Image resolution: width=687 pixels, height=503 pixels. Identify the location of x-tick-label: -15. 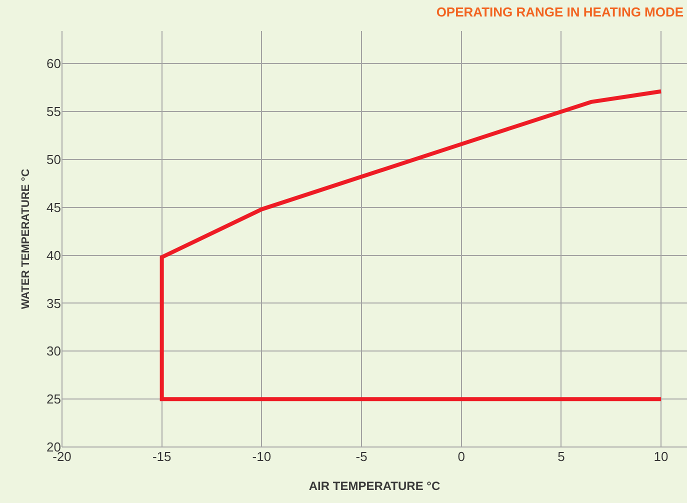
(162, 456).